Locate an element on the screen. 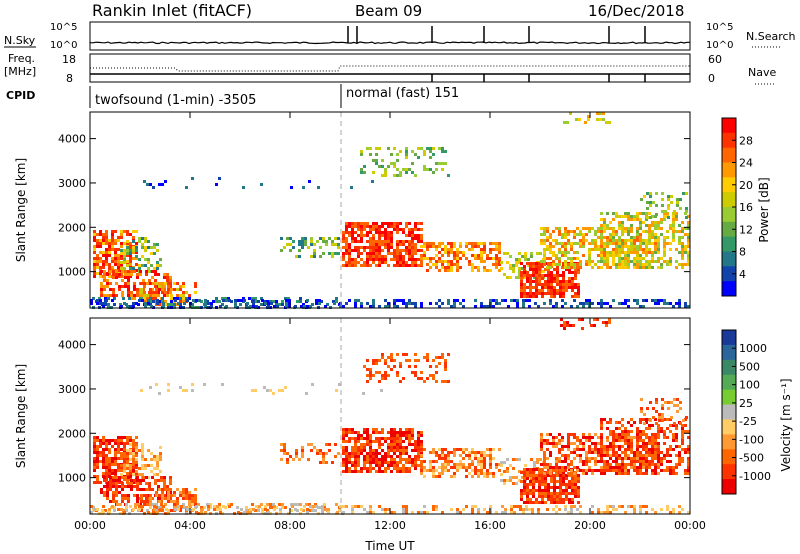  nave-tick-low: 0 is located at coordinates (711, 78).